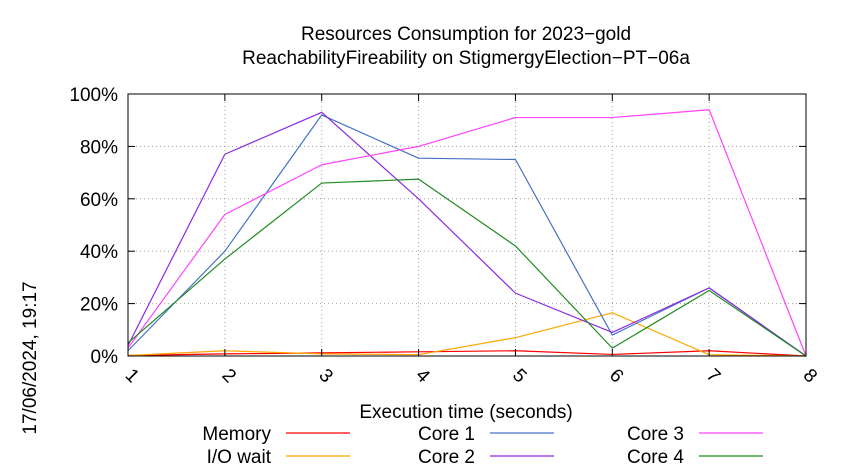 The width and height of the screenshot is (850, 475). I want to click on legend-label-core-3: Core 3, so click(655, 434).